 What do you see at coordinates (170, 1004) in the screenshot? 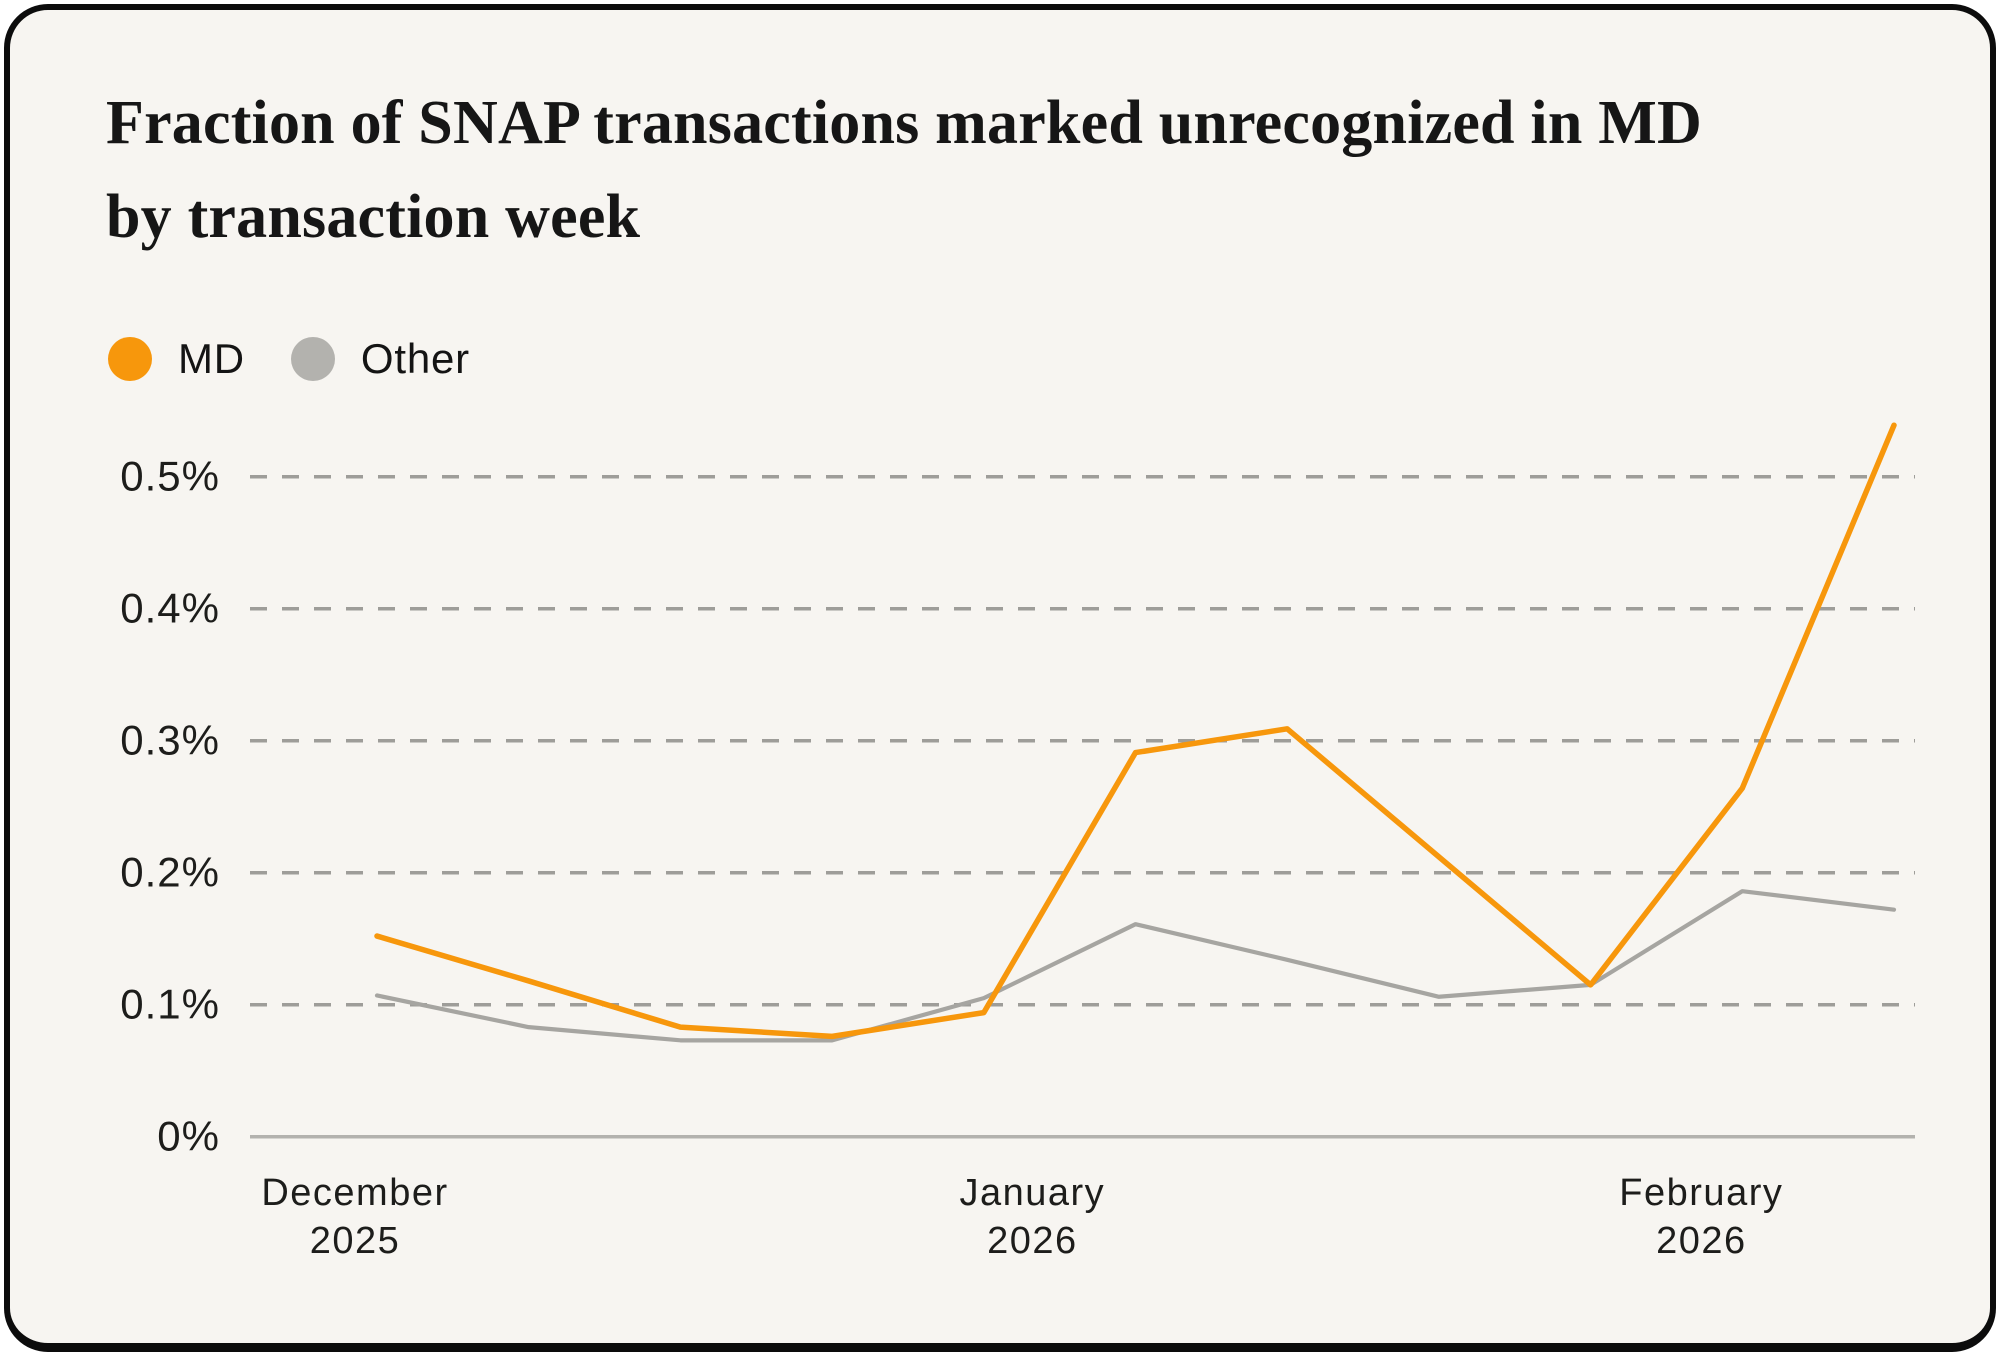
I see `y-tick-label-0.1%: 0.1%` at bounding box center [170, 1004].